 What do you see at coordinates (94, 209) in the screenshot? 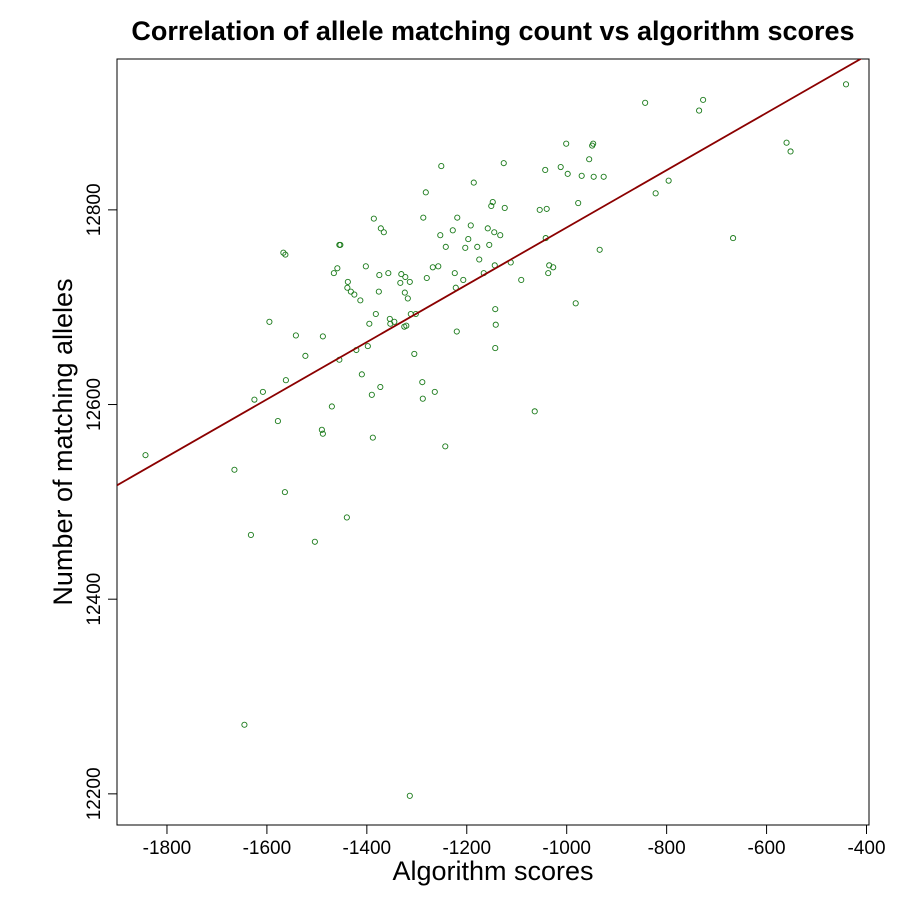
I see `y-tick-label: 12800` at bounding box center [94, 209].